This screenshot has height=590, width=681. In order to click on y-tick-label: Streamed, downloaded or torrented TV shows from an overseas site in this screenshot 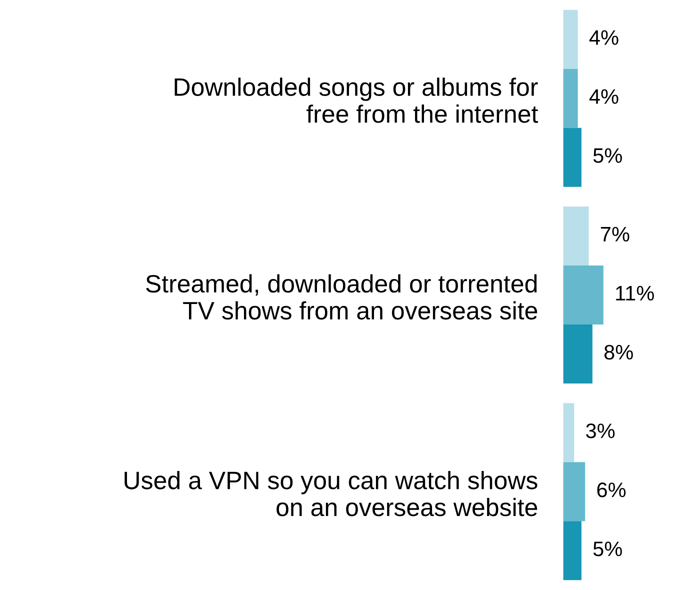, I will do `click(342, 297)`.